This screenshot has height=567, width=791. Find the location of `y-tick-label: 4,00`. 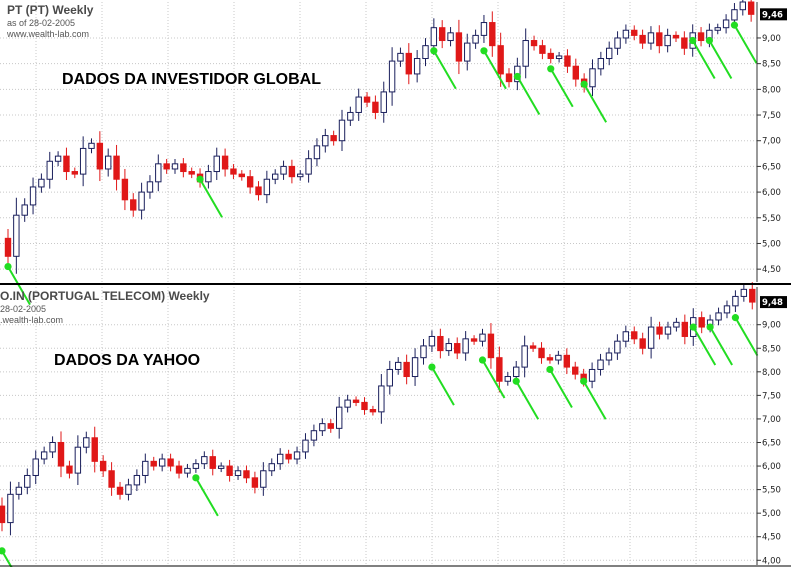

y-tick-label: 4,00 is located at coordinates (771, 561).